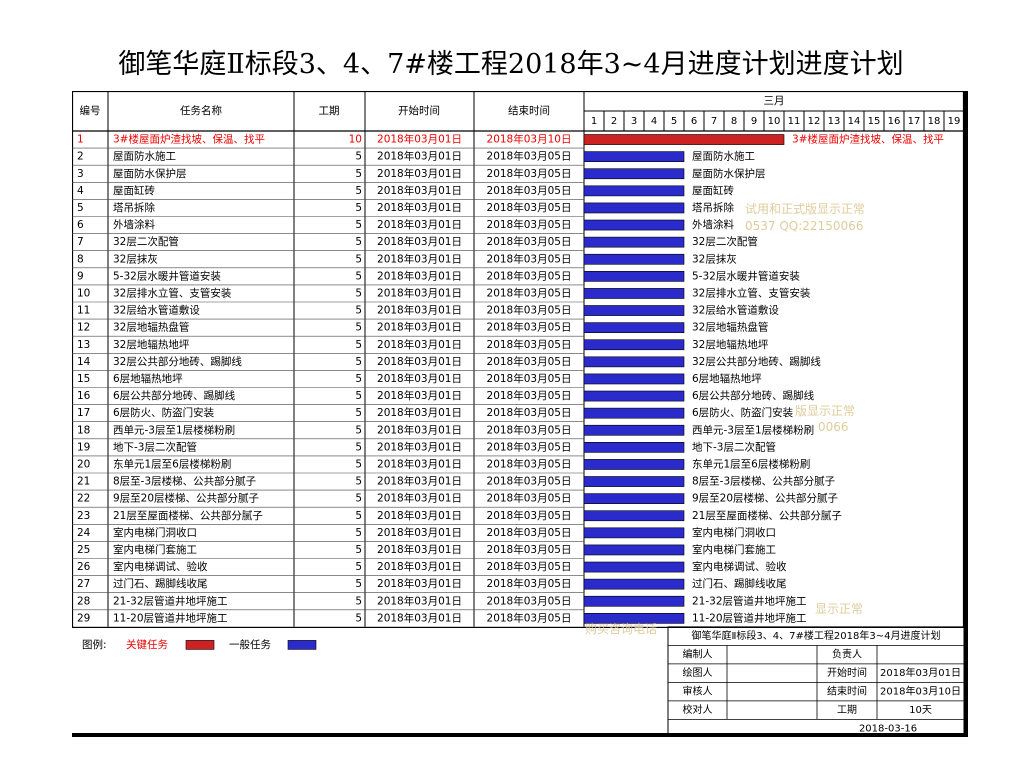  I want to click on day-tick-label: 15, so click(874, 121).